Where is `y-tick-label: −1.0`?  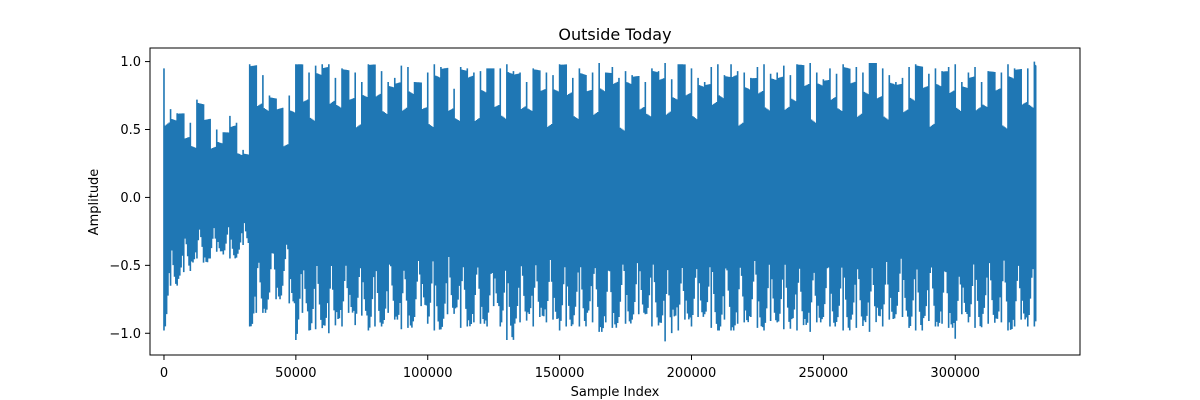
y-tick-label: −1.0 is located at coordinates (125, 334).